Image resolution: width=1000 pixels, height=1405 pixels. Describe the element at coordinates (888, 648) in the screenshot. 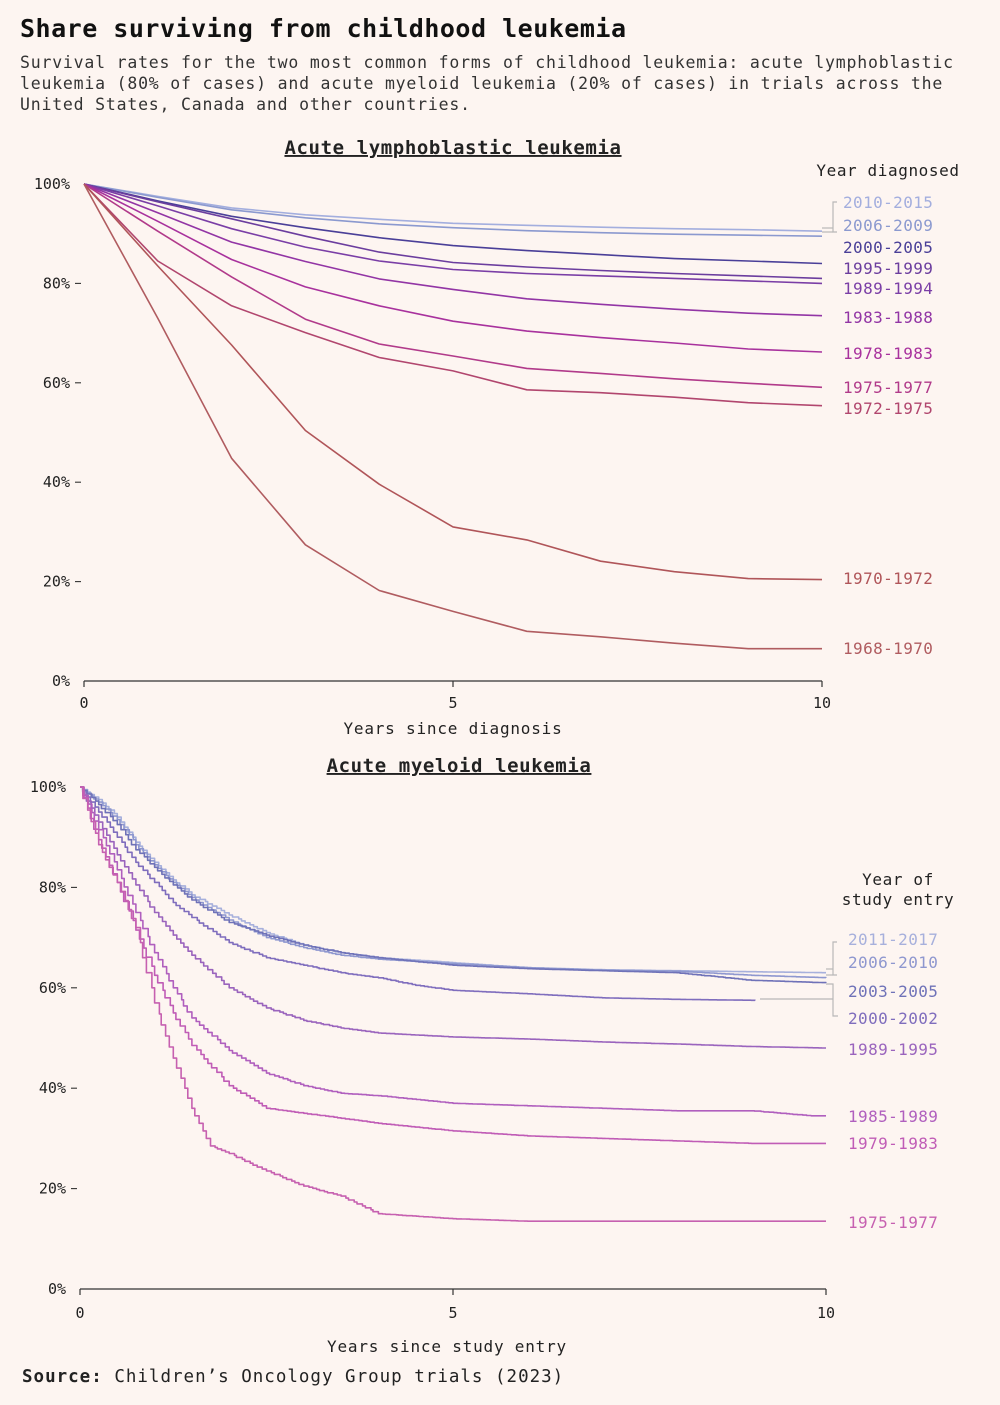

I see `series-label-1968-1970: 1968-1970` at that location.